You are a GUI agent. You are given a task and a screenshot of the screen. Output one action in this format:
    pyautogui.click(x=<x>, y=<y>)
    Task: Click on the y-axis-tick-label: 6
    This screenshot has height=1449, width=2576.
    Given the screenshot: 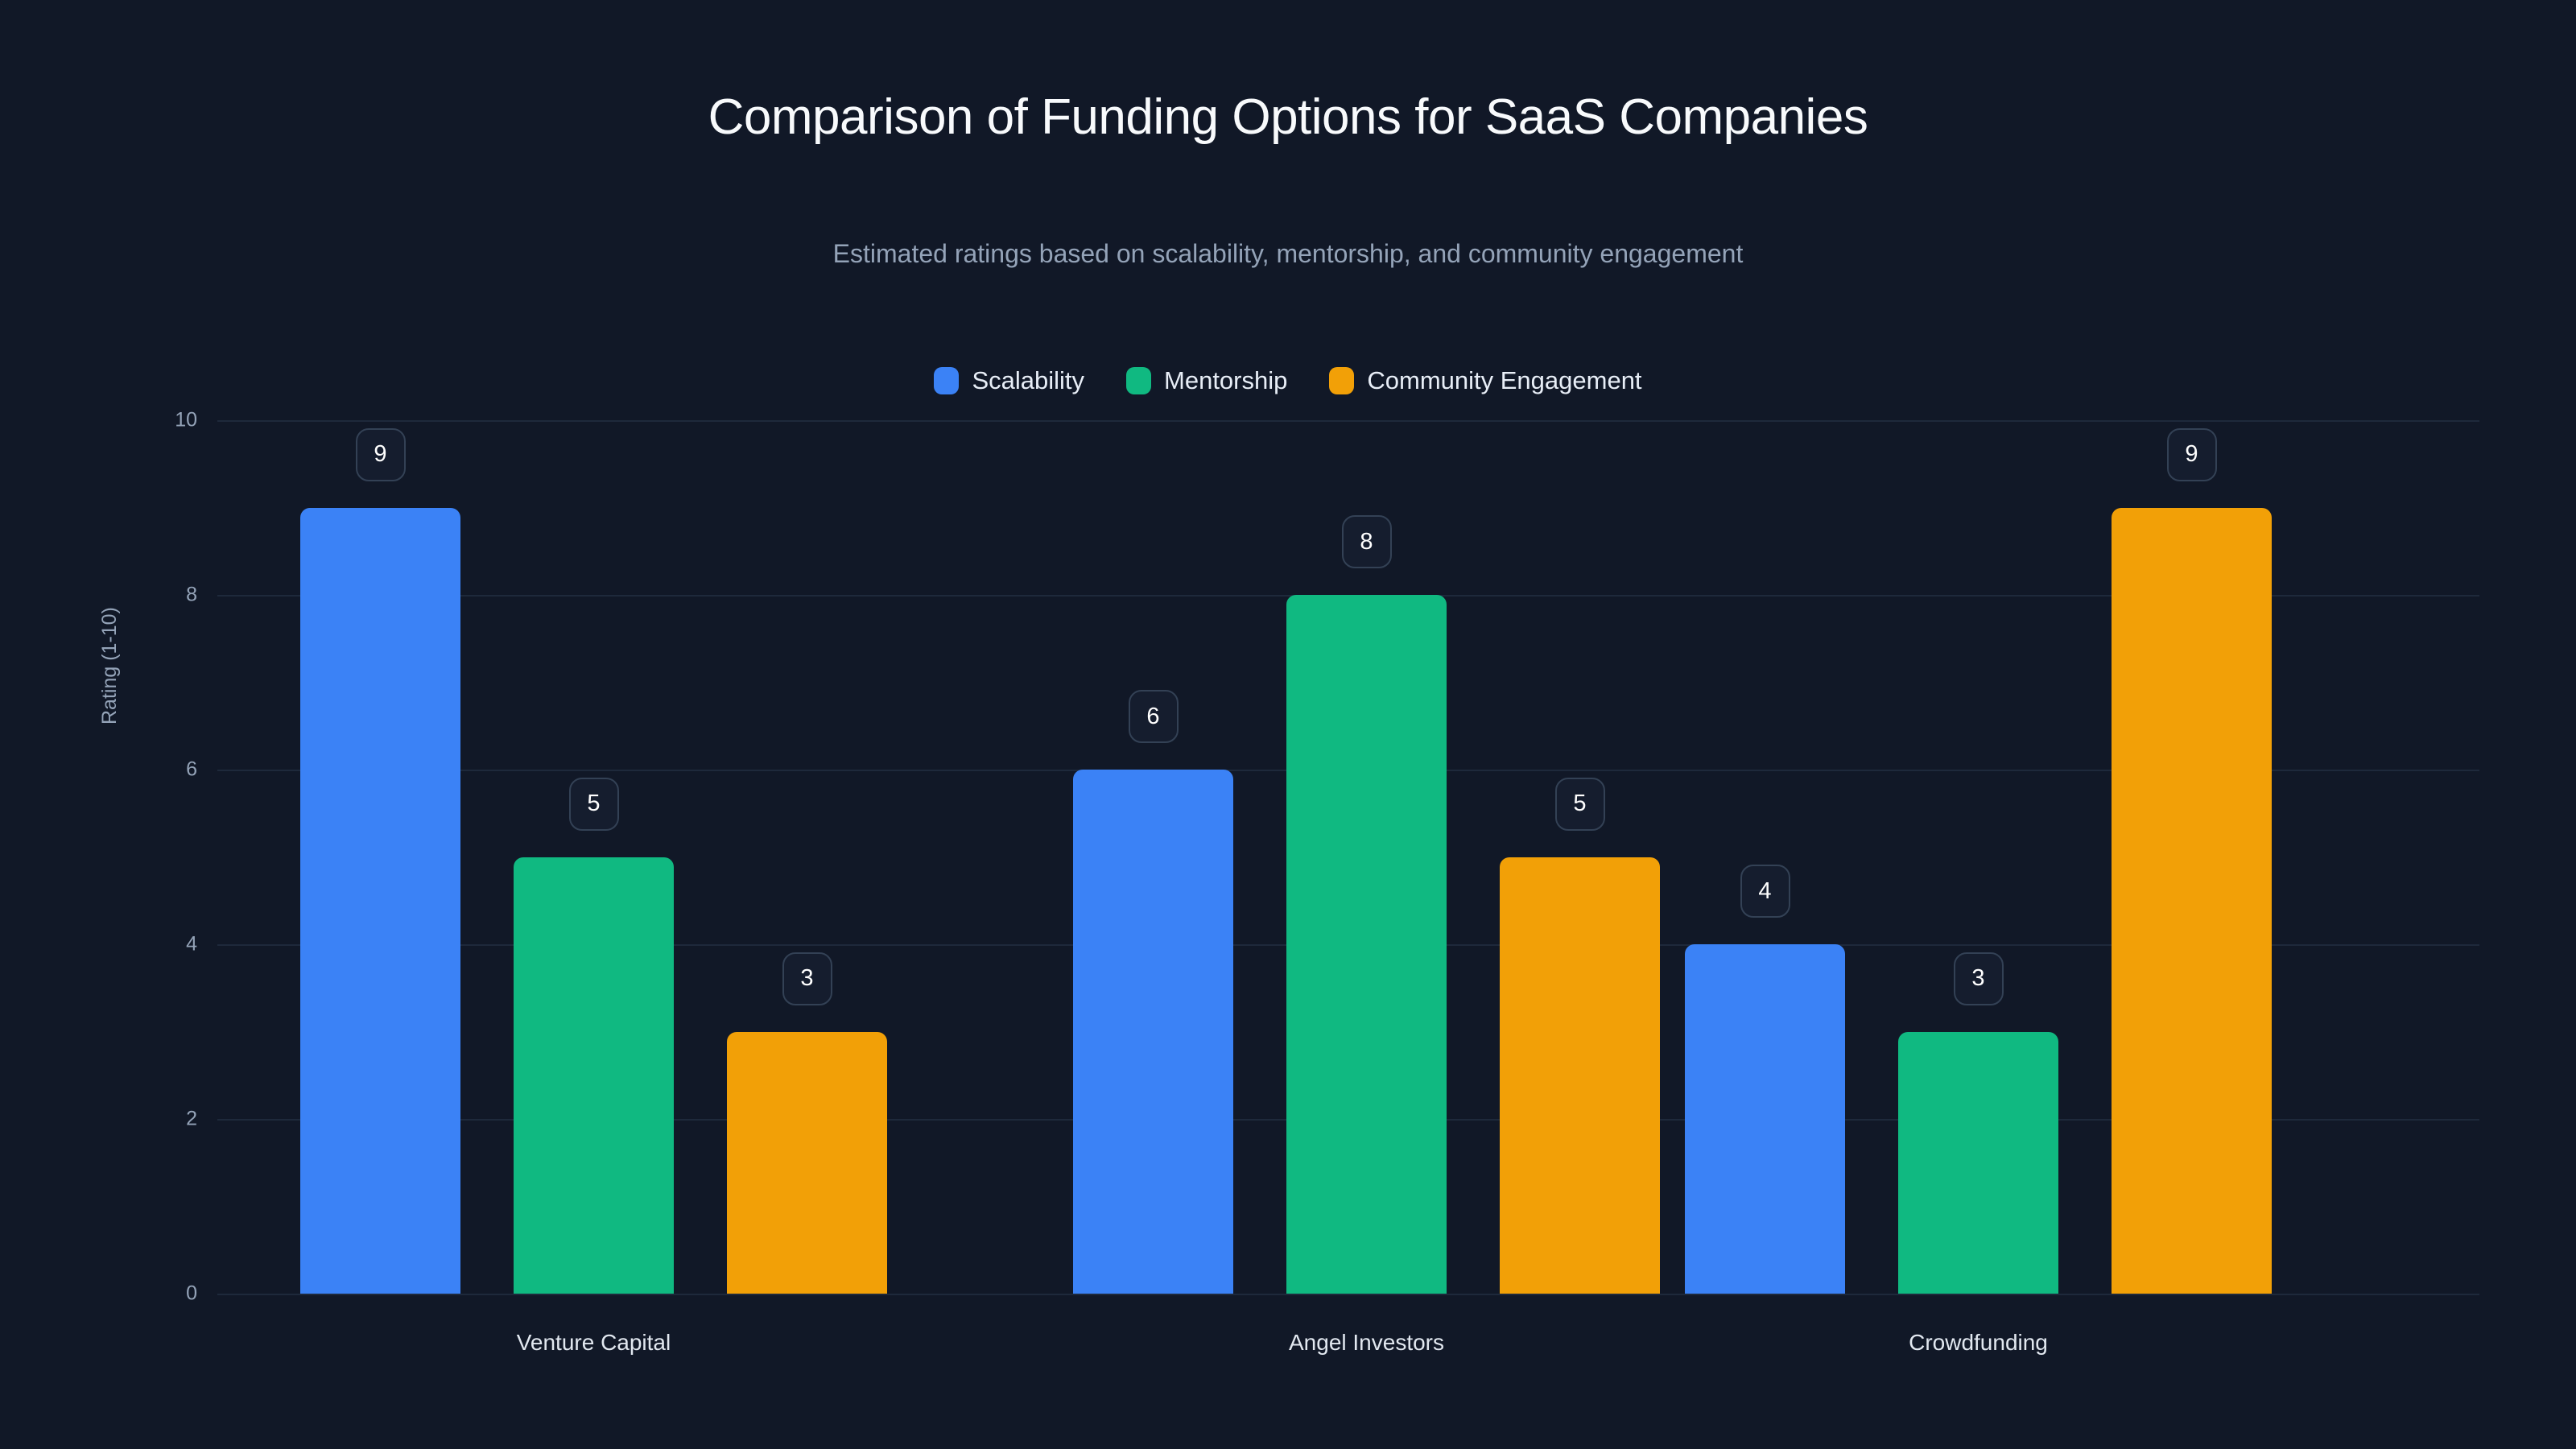 What is the action you would take?
    pyautogui.click(x=191, y=769)
    